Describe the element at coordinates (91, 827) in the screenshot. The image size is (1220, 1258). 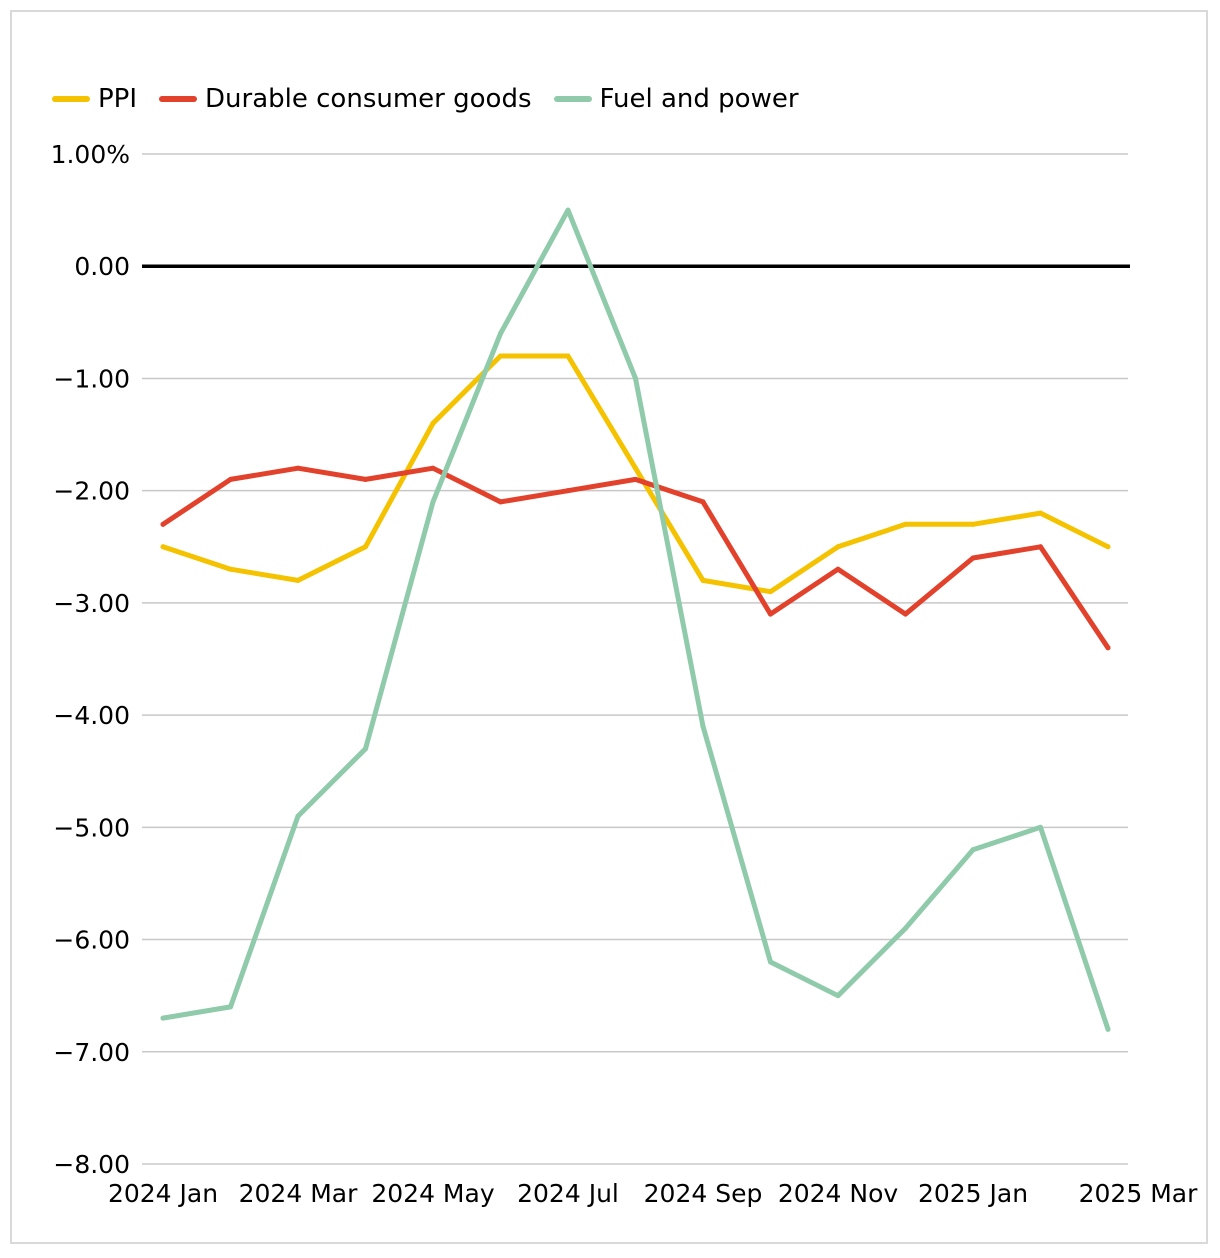
I see `y-tick-label: −5.00` at that location.